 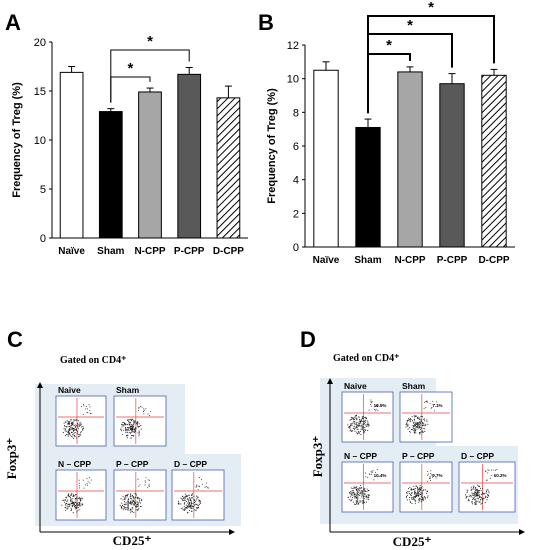 What do you see at coordinates (69, 390) in the screenshot?
I see `plot-label: Naive` at bounding box center [69, 390].